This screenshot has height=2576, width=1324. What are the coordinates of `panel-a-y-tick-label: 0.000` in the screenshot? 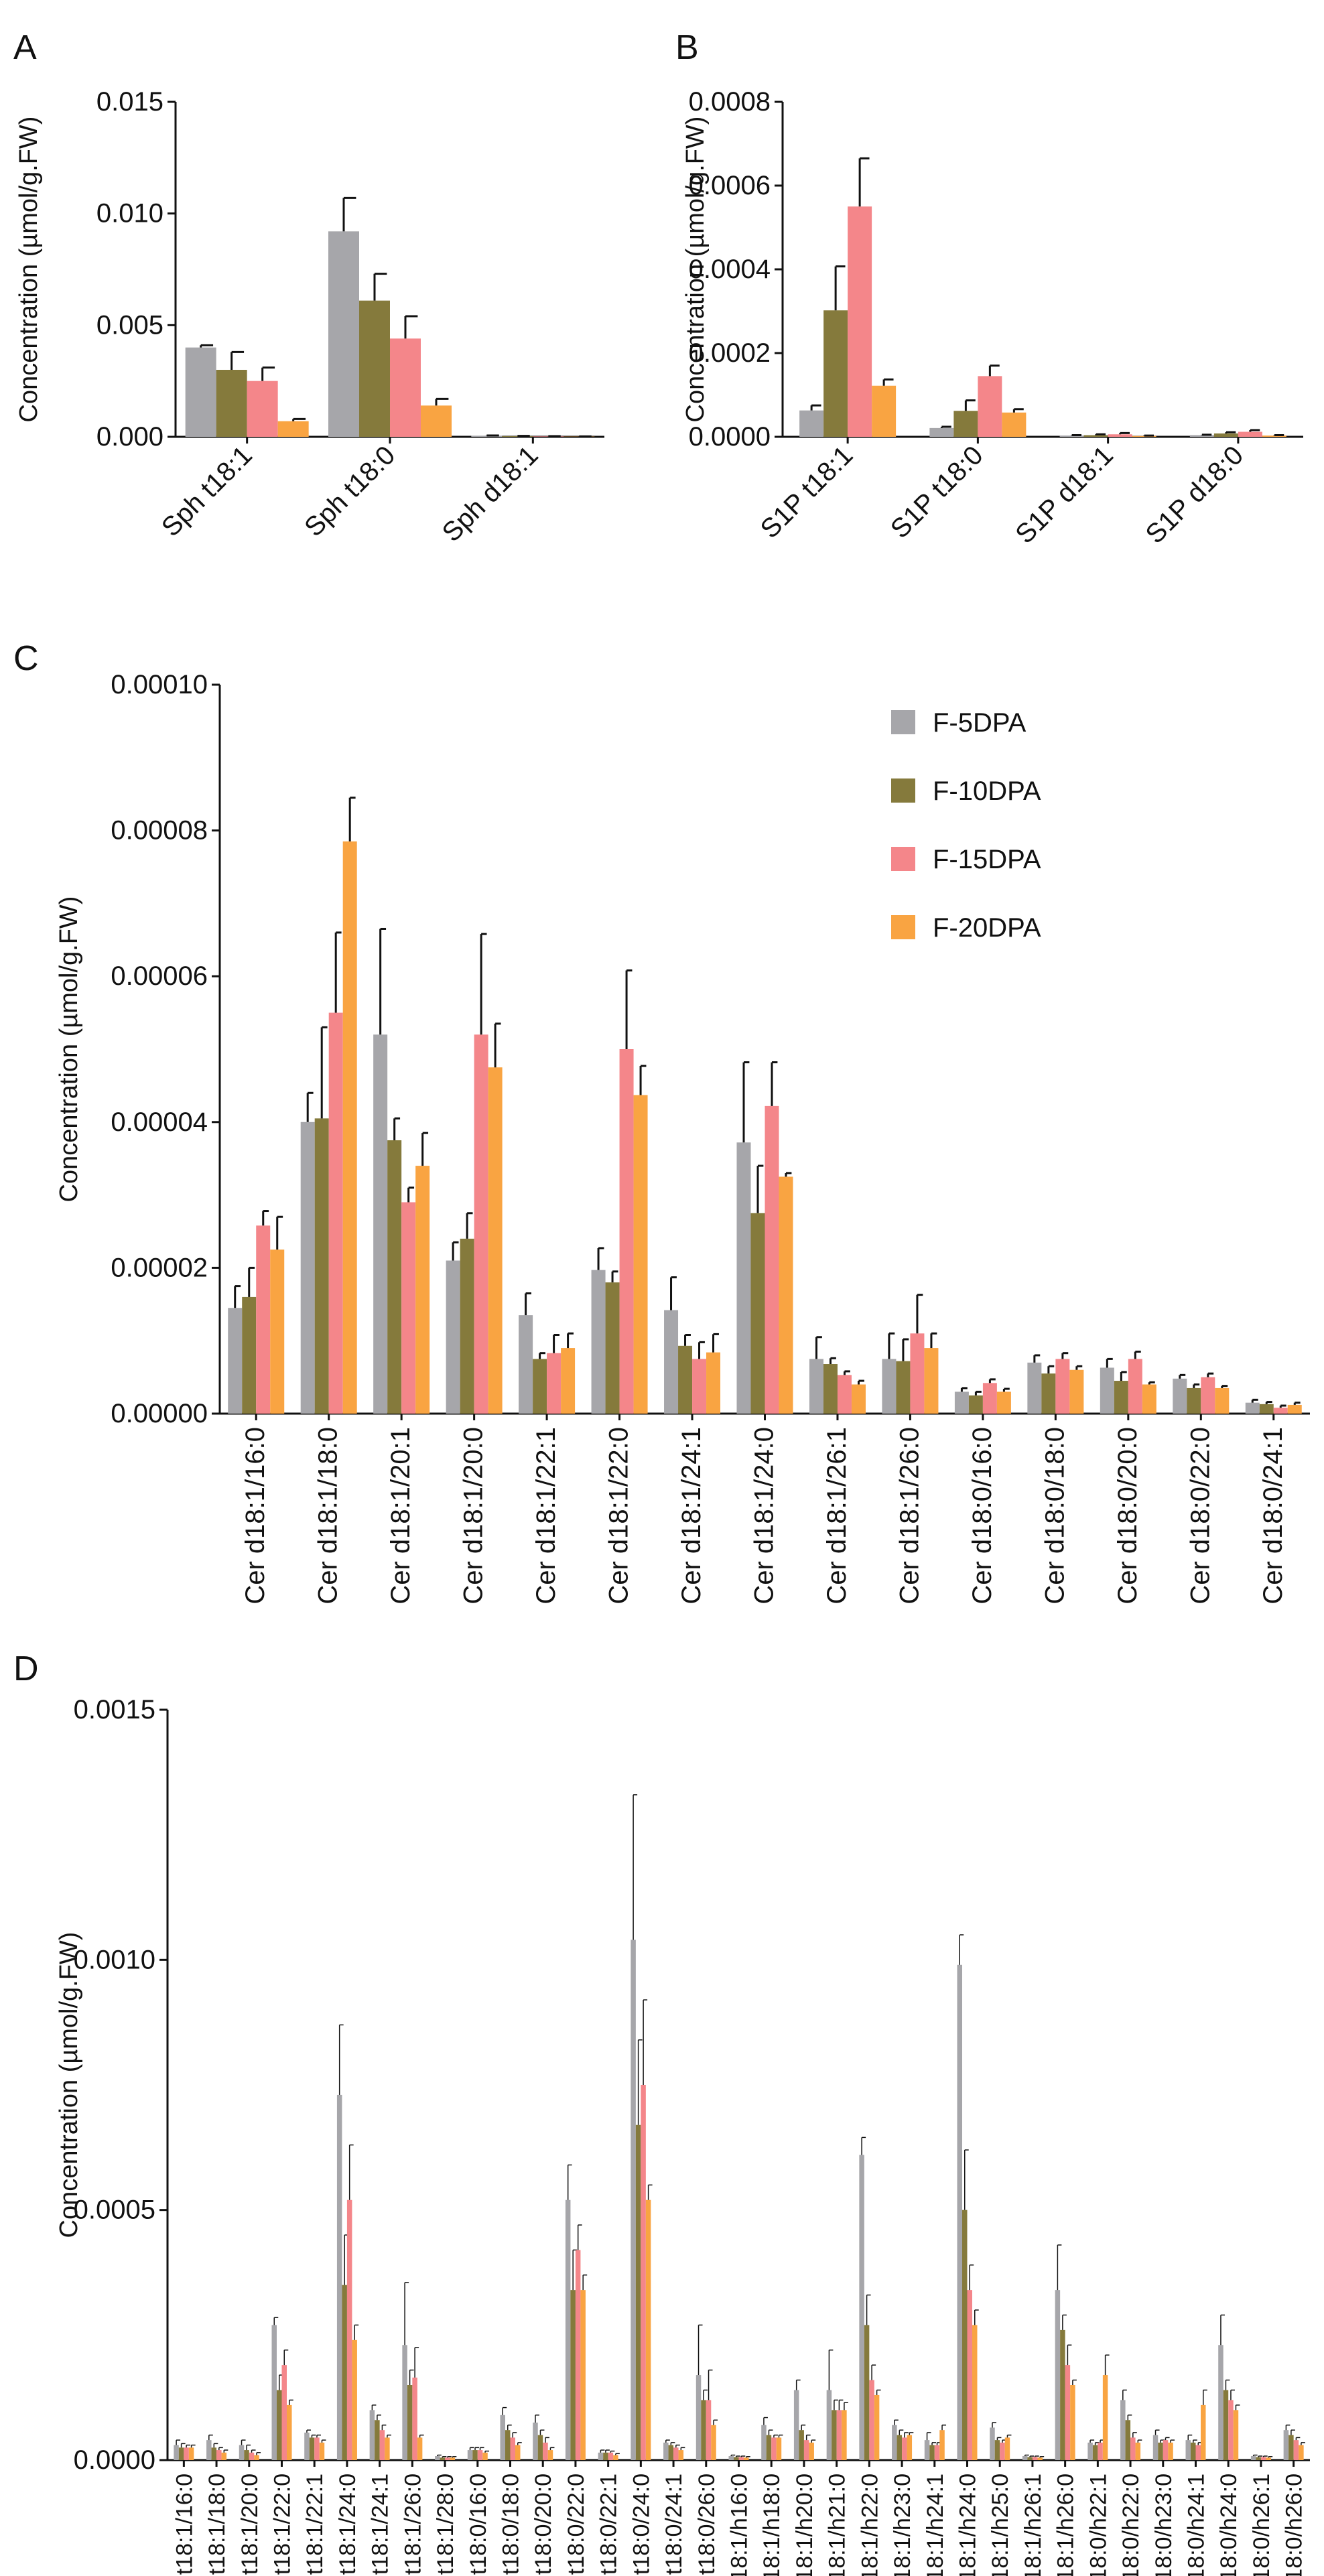 It's located at (130, 437).